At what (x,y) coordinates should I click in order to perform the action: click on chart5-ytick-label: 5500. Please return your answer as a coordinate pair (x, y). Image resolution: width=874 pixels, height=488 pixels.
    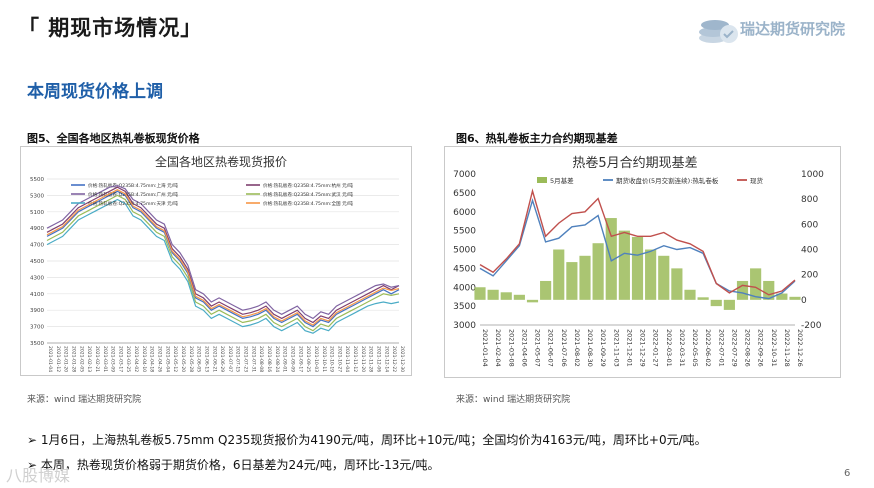
    Looking at the image, I should click on (37, 180).